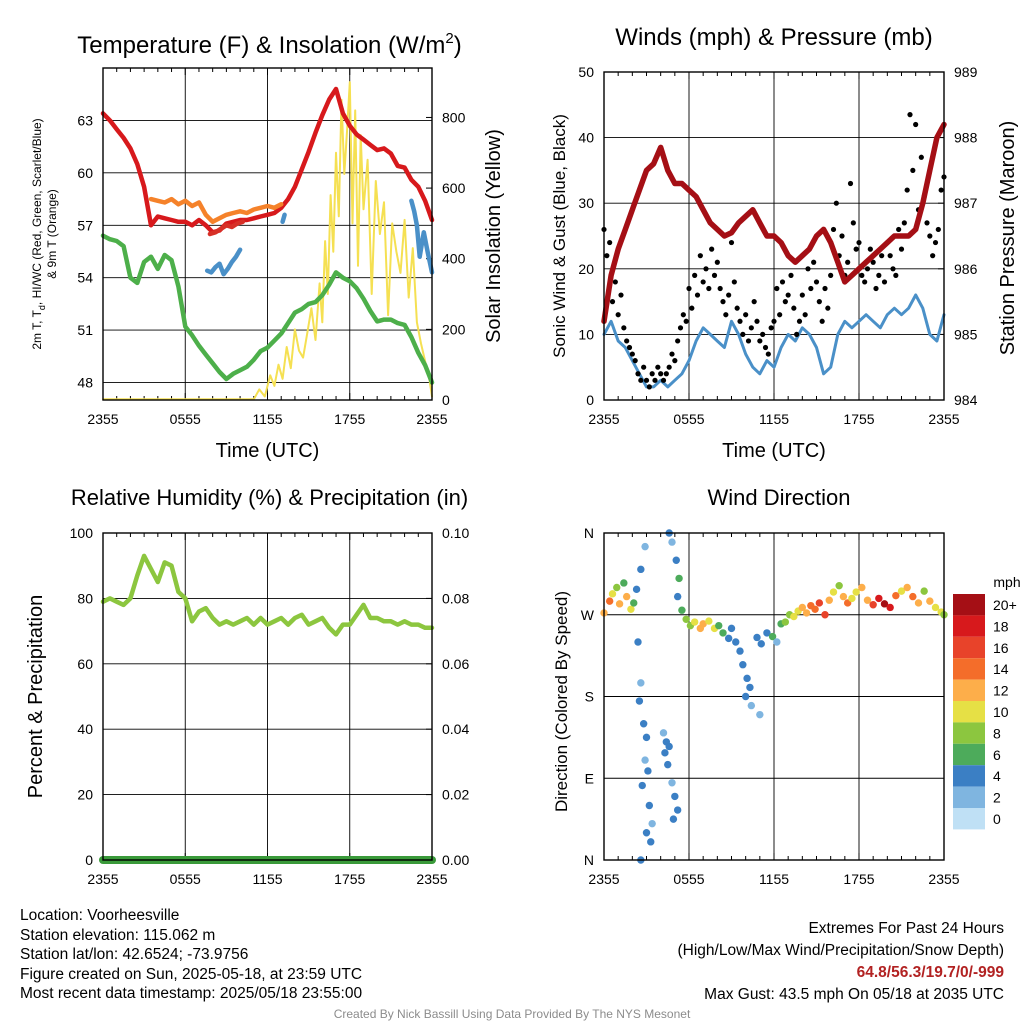 The image size is (1024, 1024). I want to click on legend-label: 18, so click(1001, 626).